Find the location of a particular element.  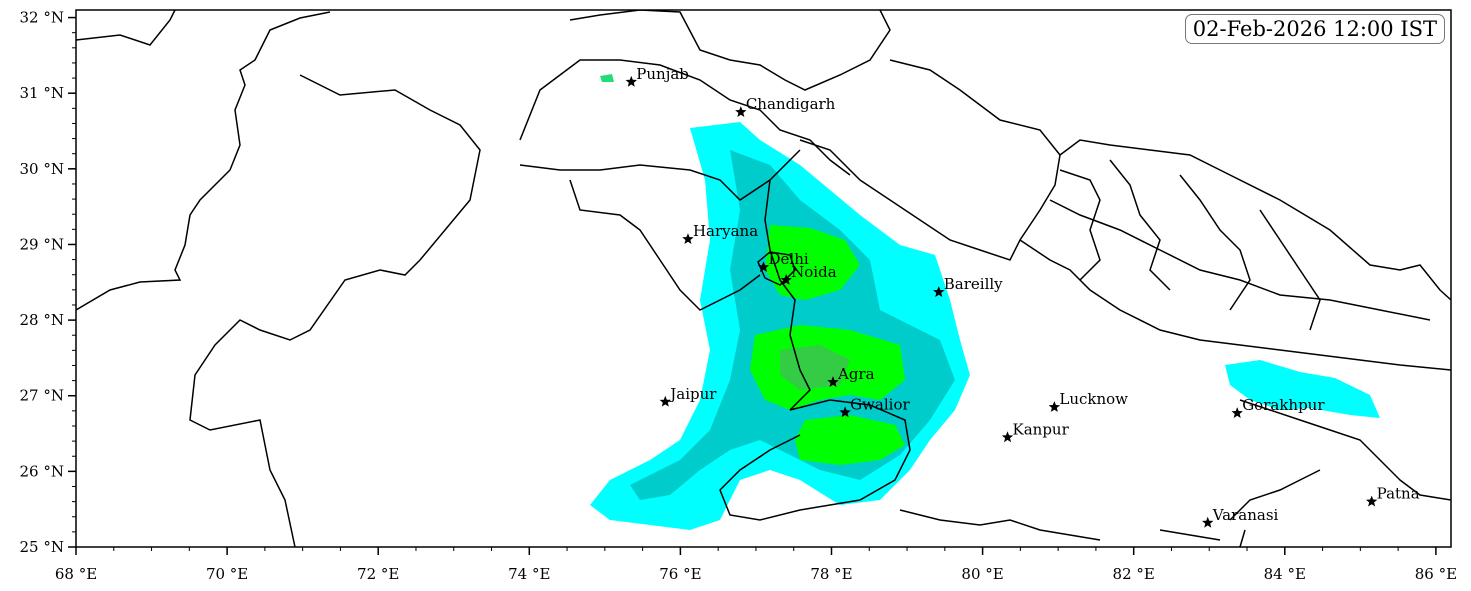

pakistan-border is located at coordinates (203, 161).